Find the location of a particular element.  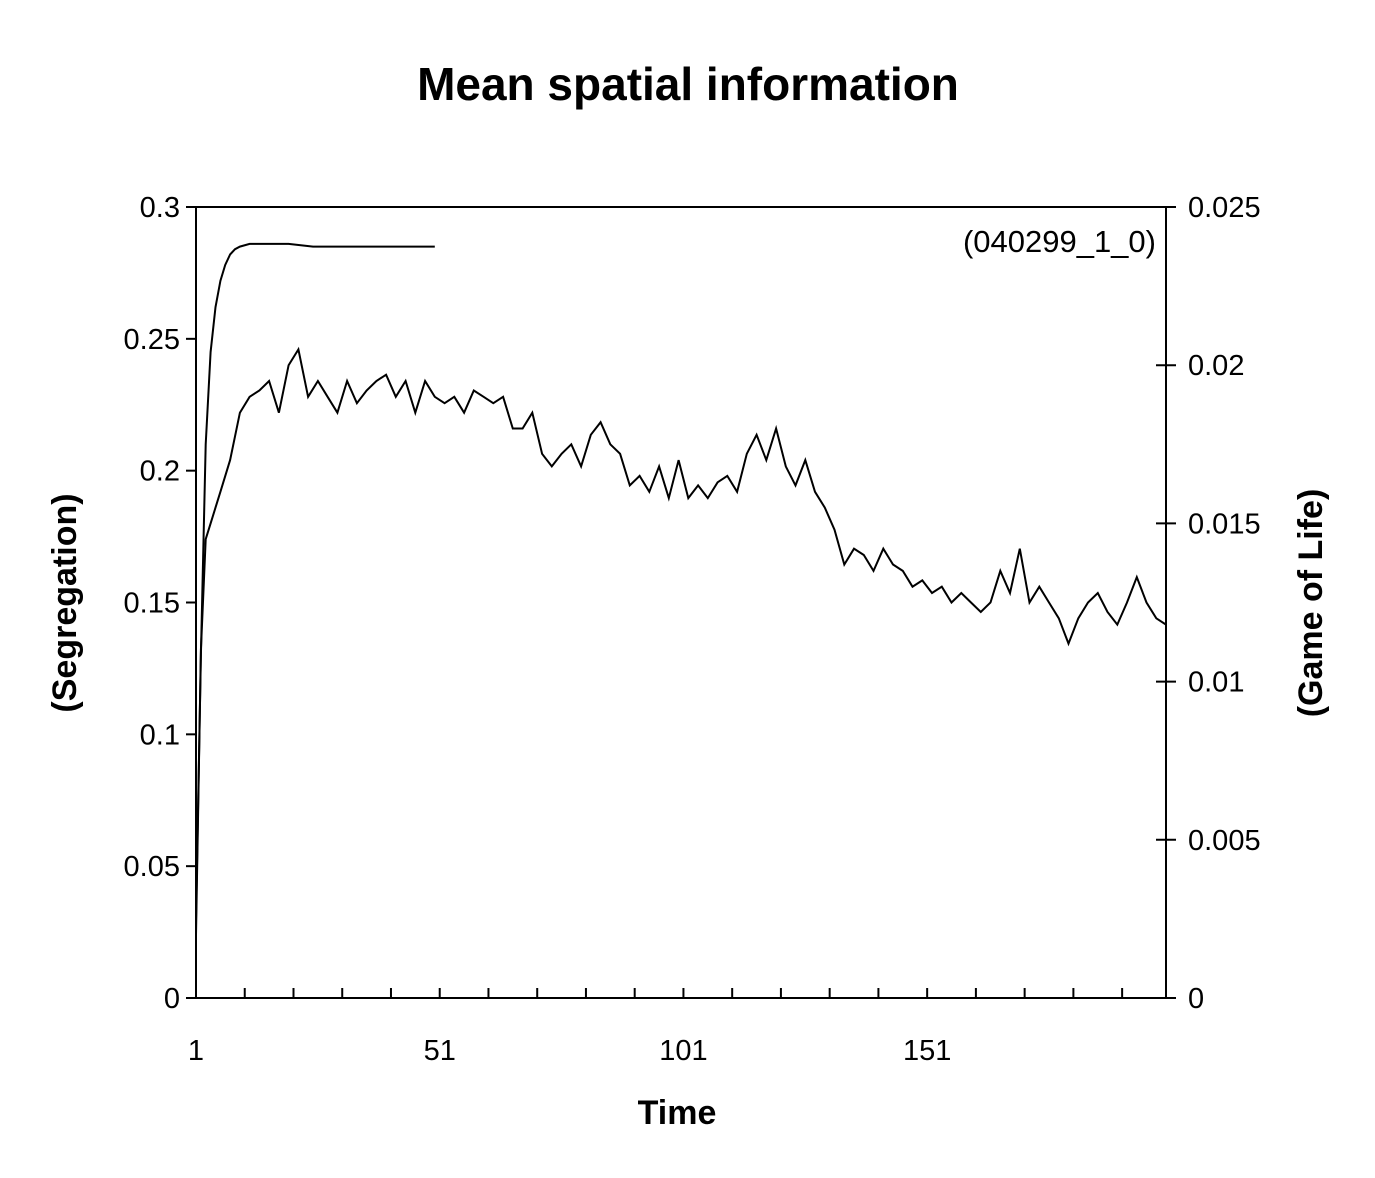

y-left-axis-tick-labels: 0 0.05 0.1 0.15 0.2 0.25 0.3 is located at coordinates (152, 603).